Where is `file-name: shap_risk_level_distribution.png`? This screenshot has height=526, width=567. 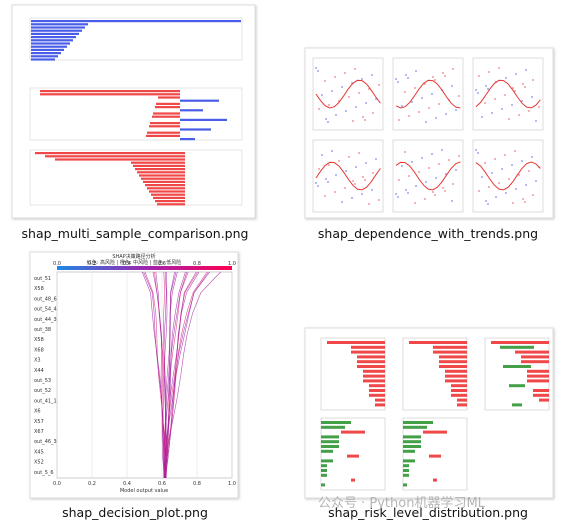 file-name: shap_risk_level_distribution.png is located at coordinates (428, 512).